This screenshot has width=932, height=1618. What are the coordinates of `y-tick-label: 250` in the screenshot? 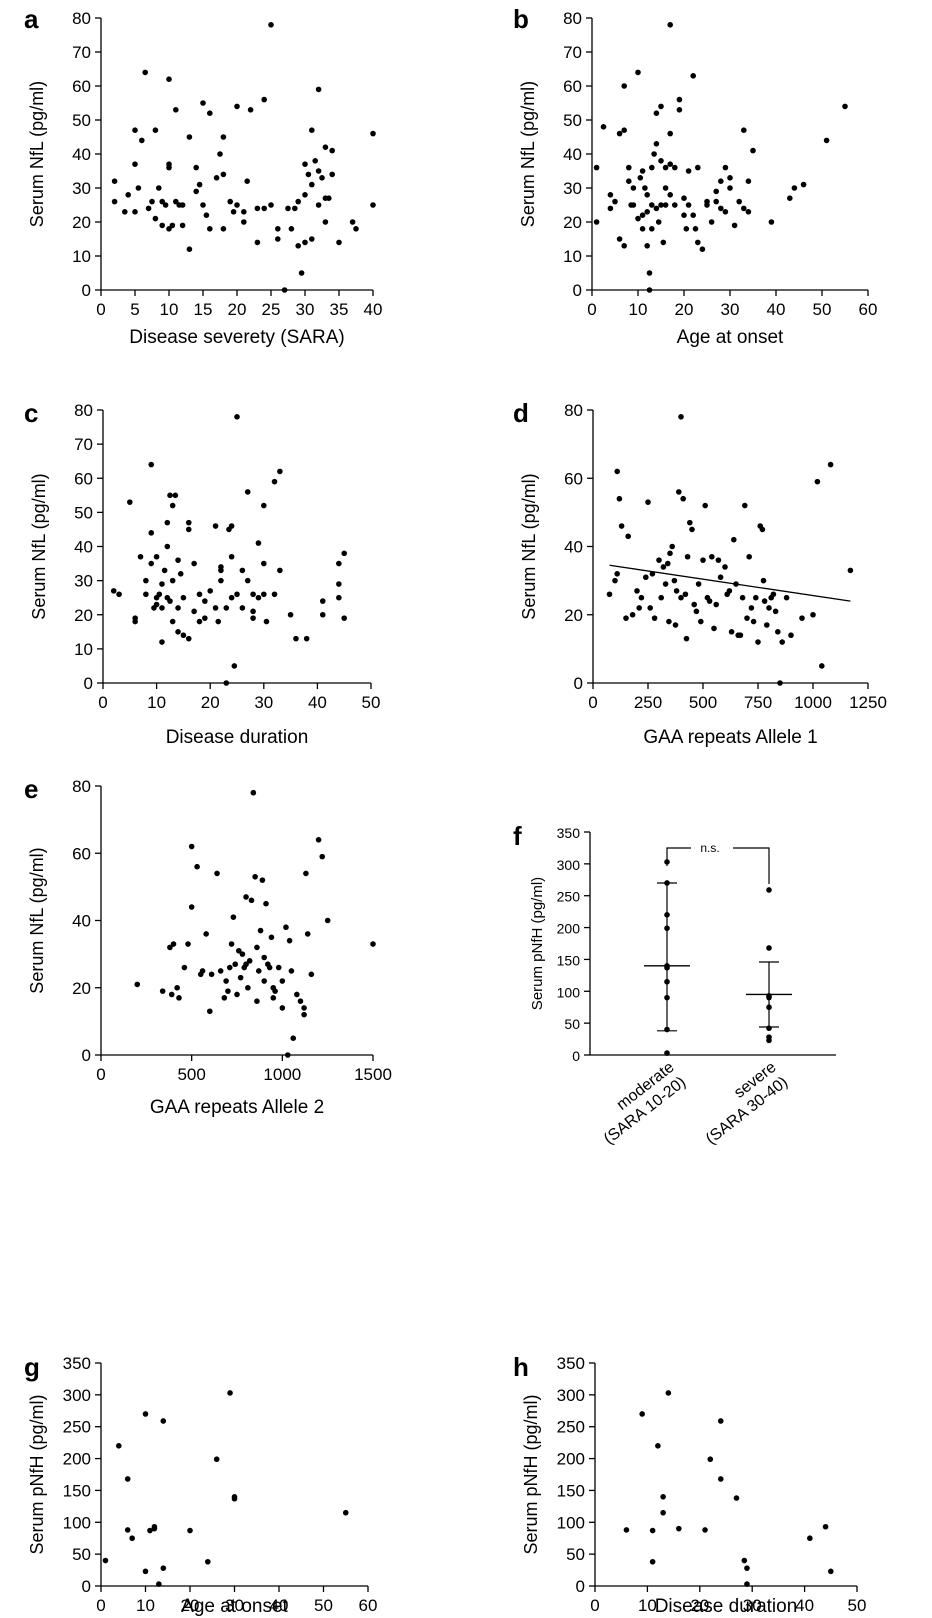 It's located at (77, 1427).